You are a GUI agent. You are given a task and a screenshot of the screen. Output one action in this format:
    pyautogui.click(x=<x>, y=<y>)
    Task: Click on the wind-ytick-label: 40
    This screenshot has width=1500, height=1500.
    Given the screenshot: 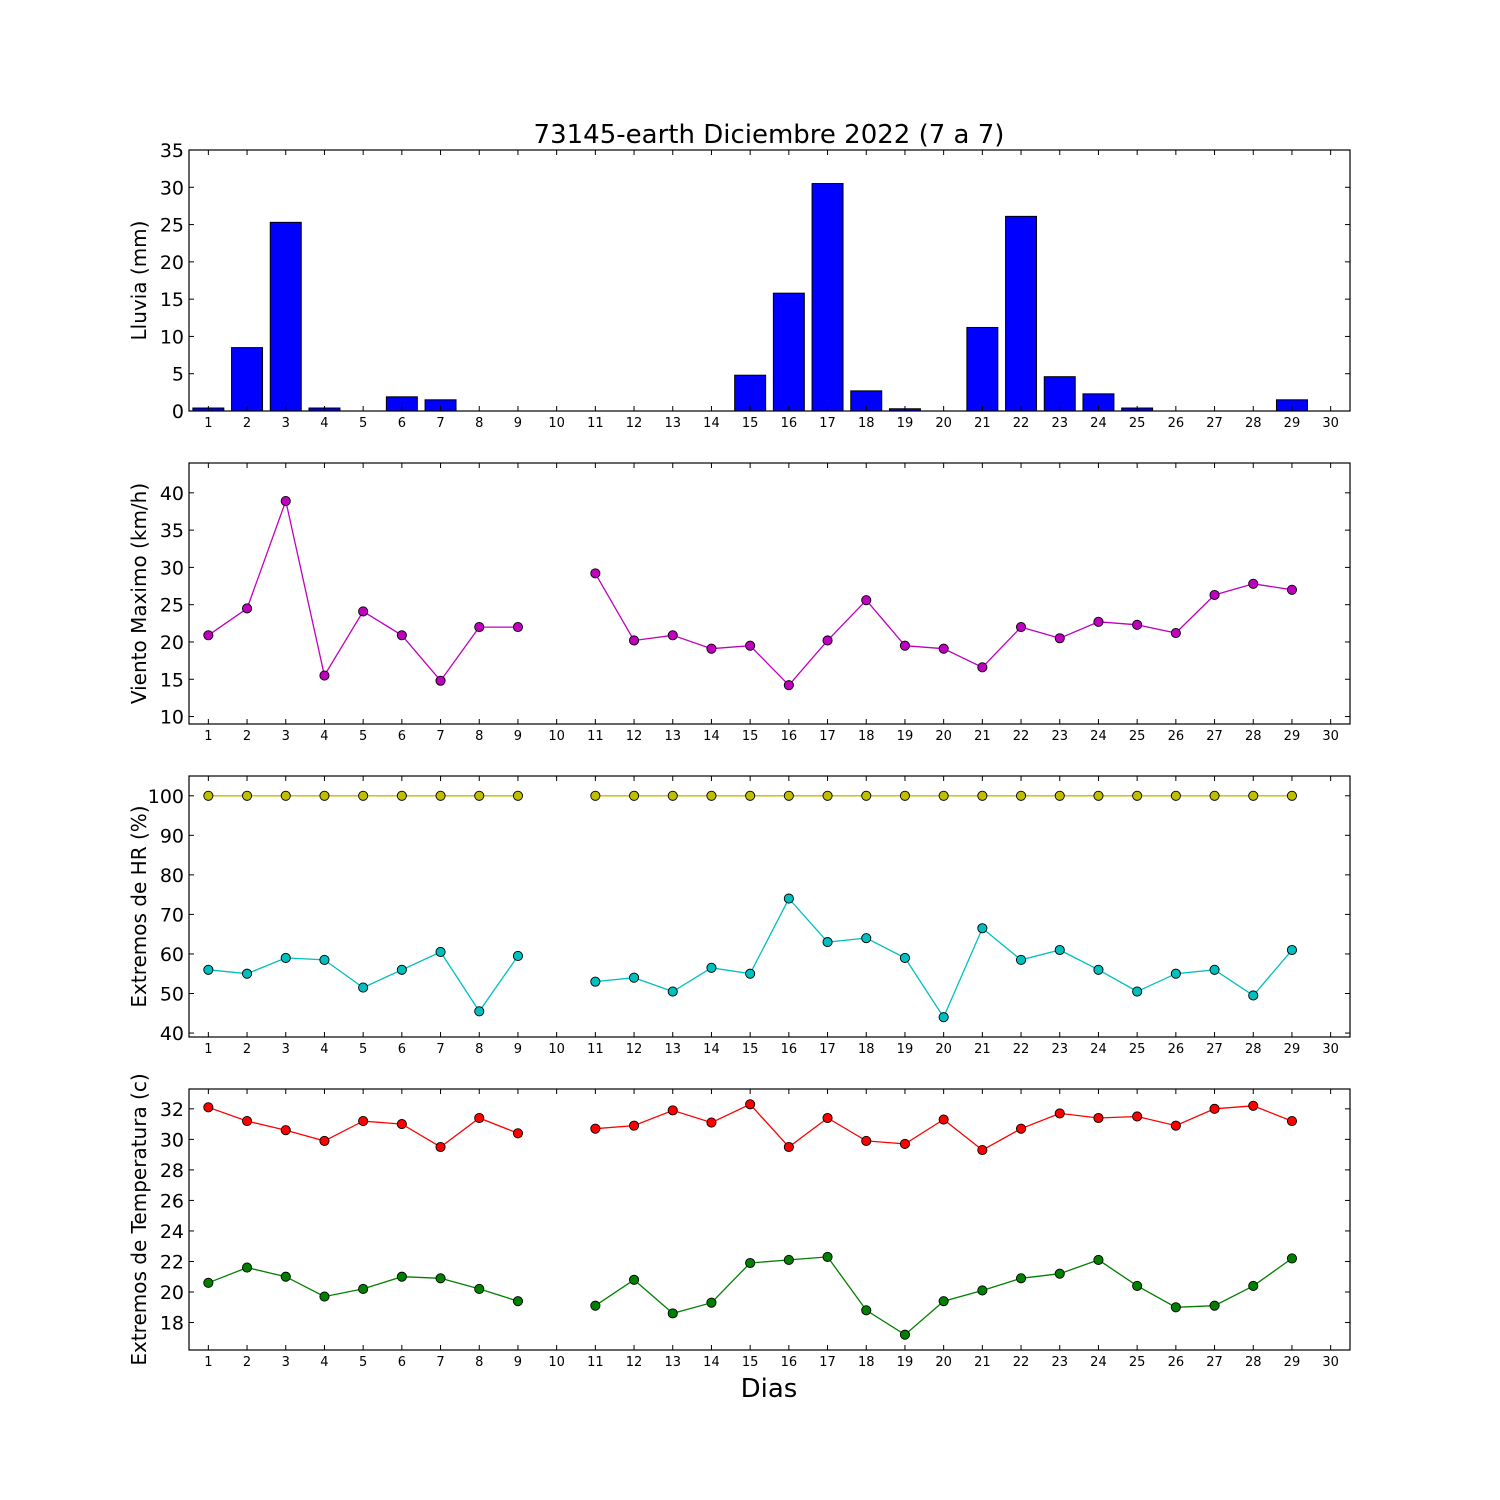 What is the action you would take?
    pyautogui.click(x=172, y=494)
    